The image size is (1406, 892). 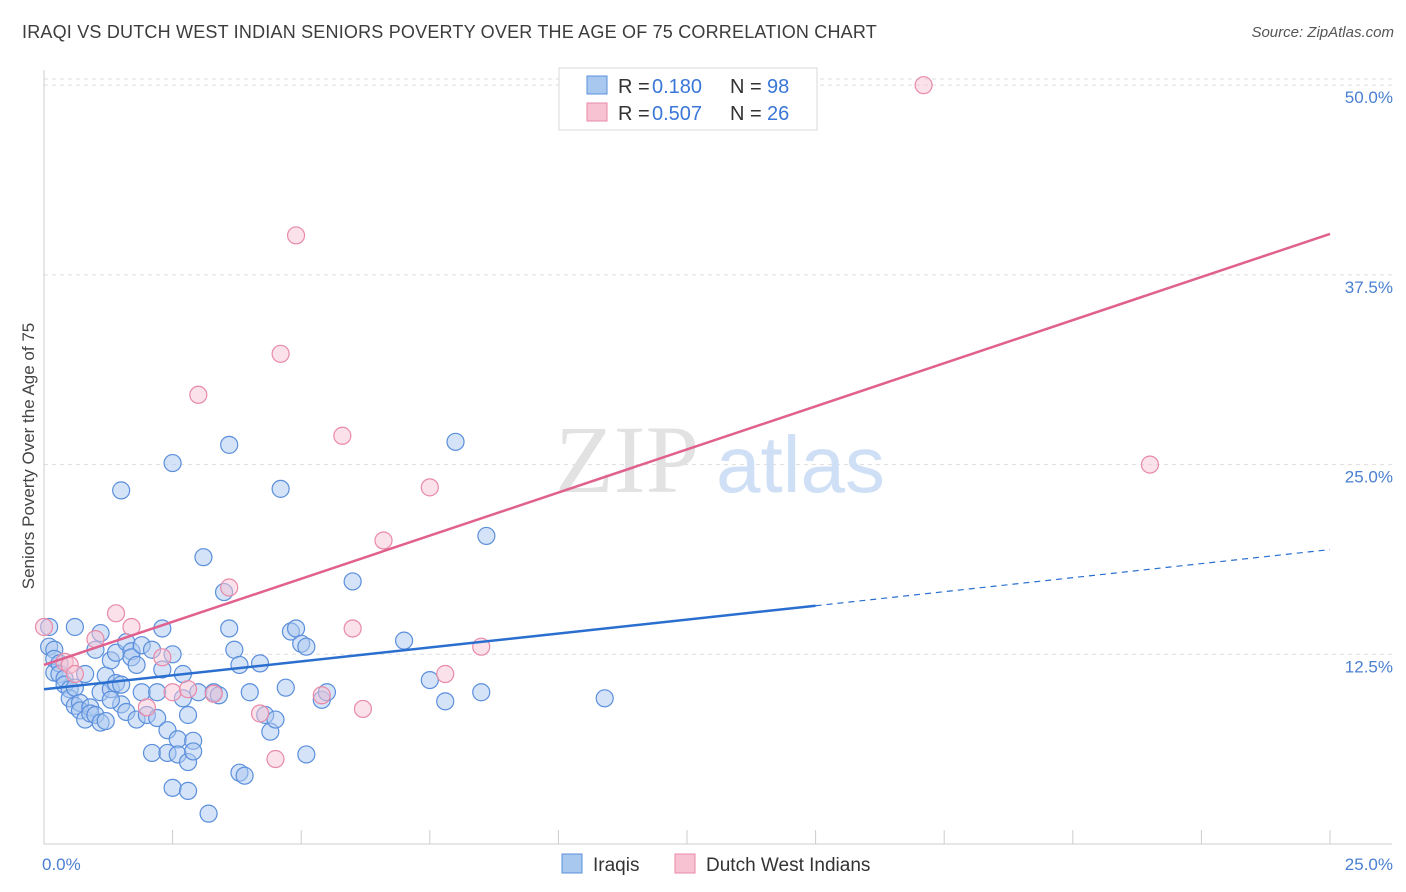 I want to click on source-credit: Source: ZipAtlas.com, so click(x=1322, y=32).